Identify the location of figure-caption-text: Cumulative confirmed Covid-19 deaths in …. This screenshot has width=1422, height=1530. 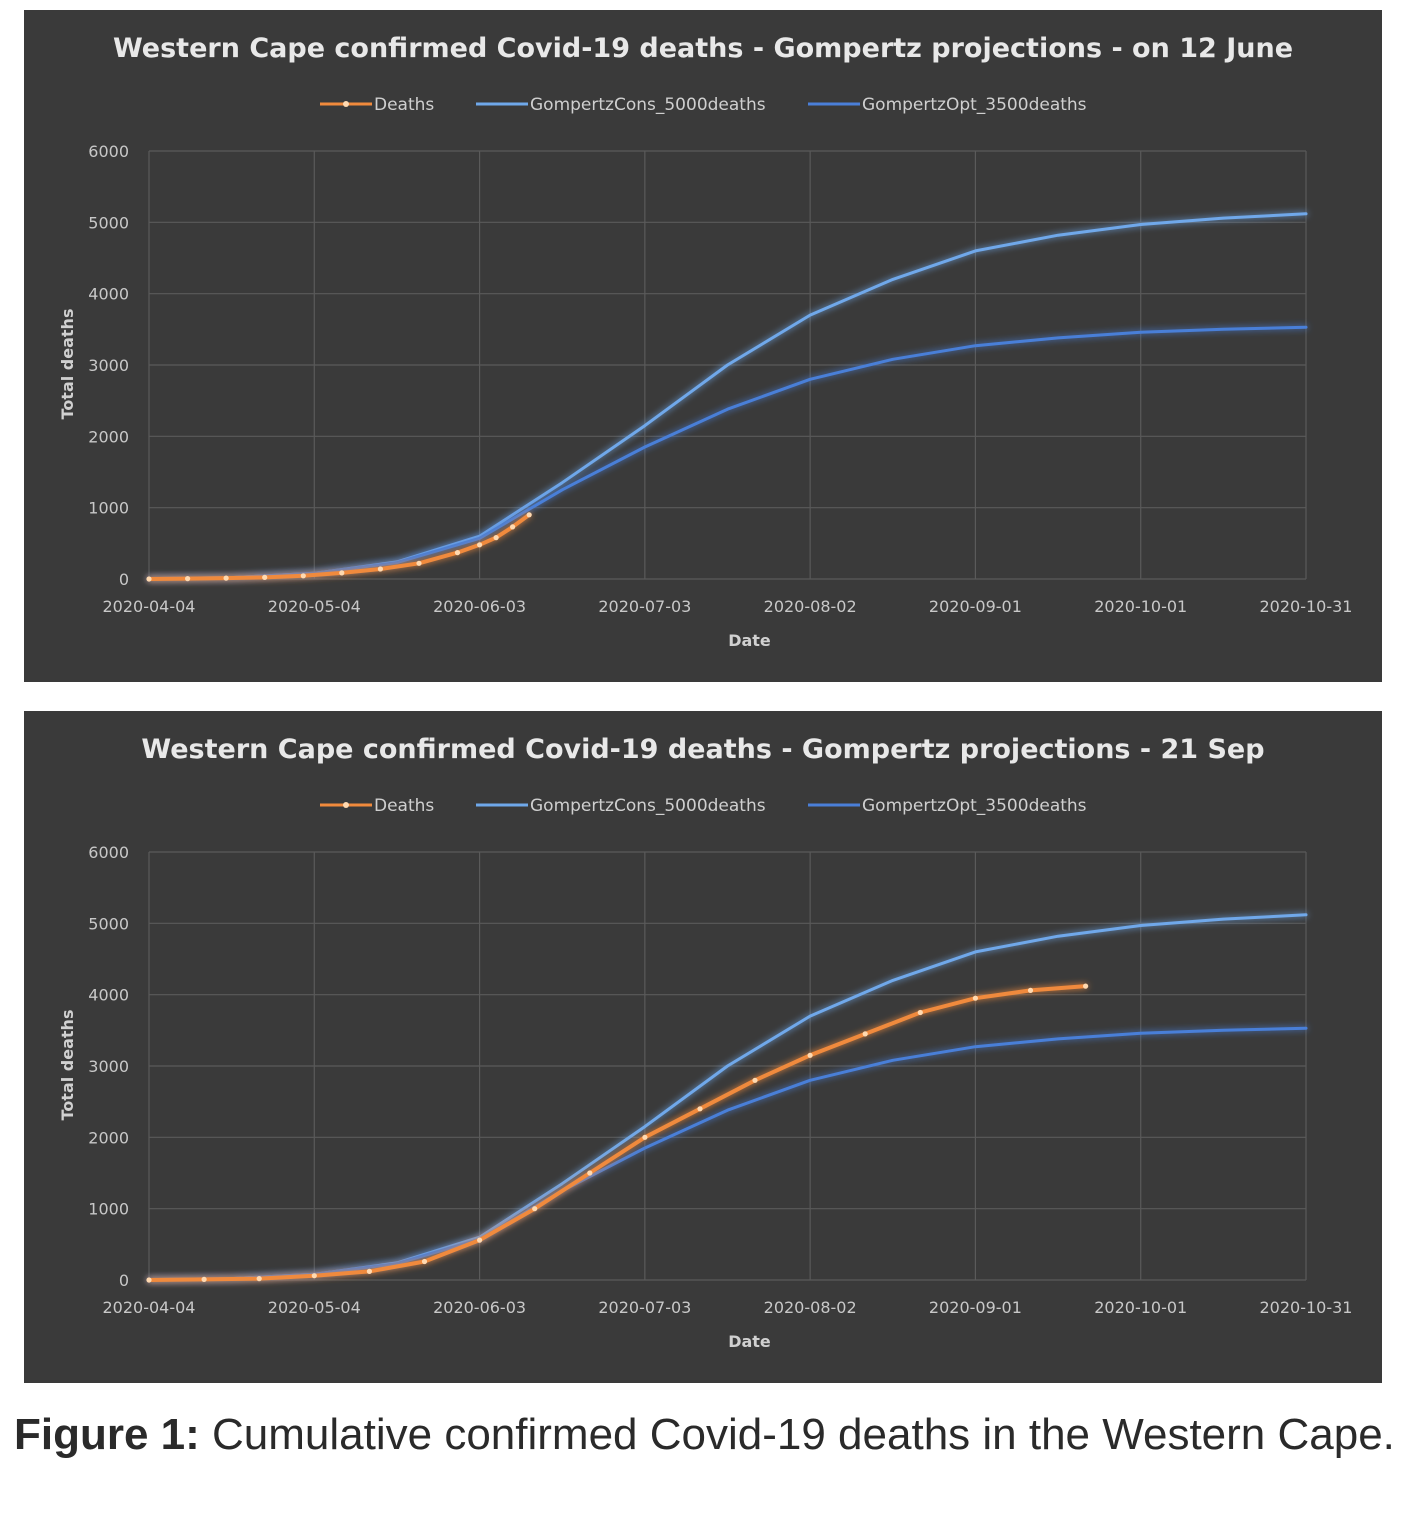
(797, 1434).